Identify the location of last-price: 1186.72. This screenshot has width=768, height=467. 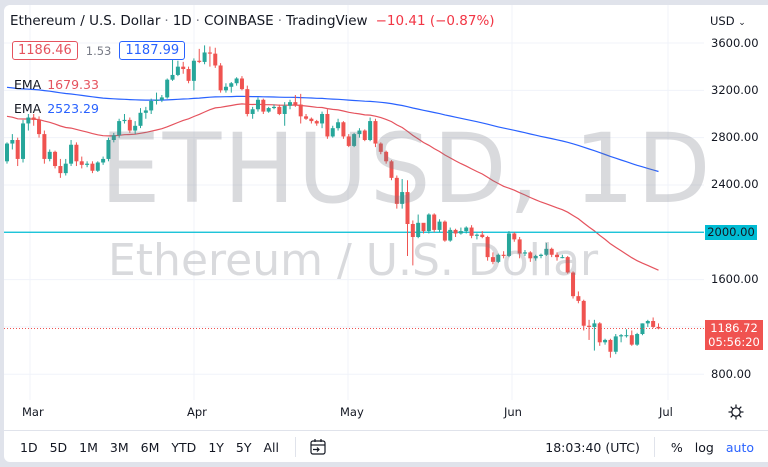
(734, 328).